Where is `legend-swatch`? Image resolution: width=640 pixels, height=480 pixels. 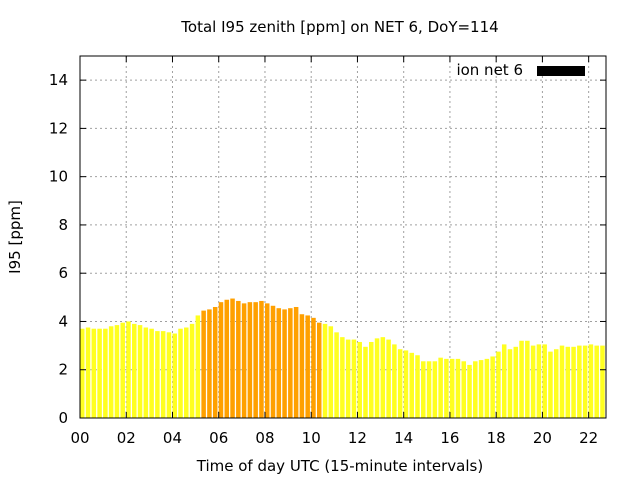 legend-swatch is located at coordinates (561, 71).